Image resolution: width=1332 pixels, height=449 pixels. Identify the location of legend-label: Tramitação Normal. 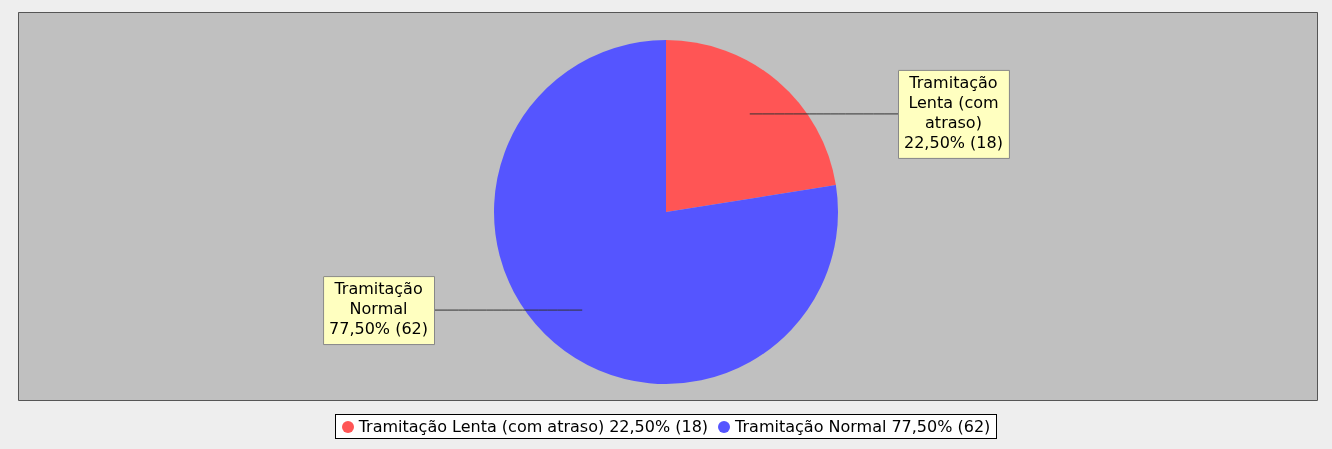
(811, 426).